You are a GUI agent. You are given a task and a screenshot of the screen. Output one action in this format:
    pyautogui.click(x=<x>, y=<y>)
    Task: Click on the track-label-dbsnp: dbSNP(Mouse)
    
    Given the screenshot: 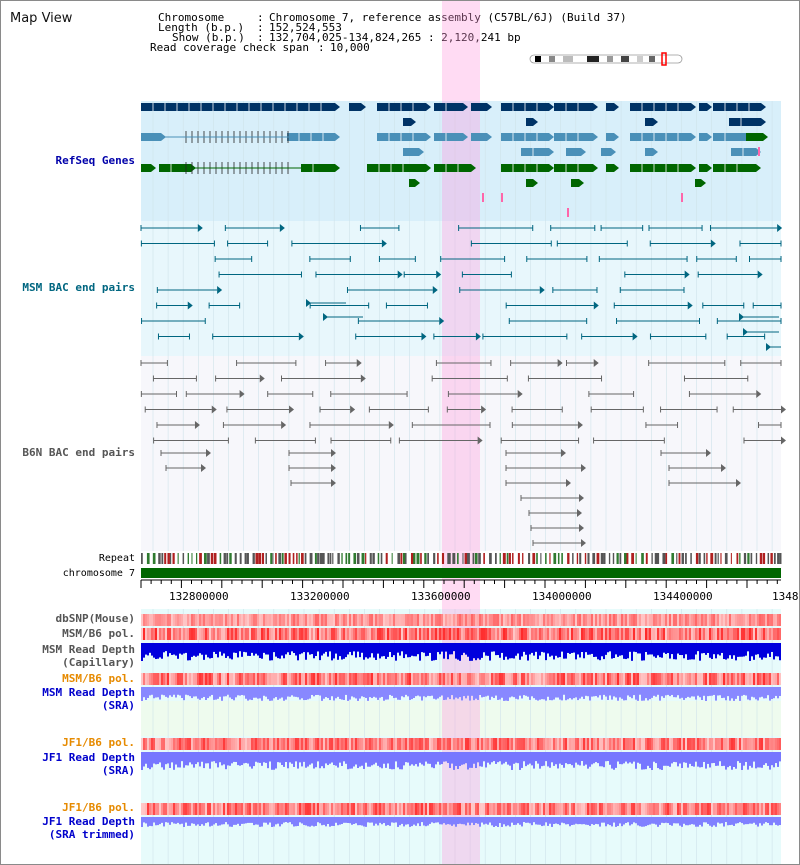 What is the action you would take?
    pyautogui.click(x=95, y=618)
    